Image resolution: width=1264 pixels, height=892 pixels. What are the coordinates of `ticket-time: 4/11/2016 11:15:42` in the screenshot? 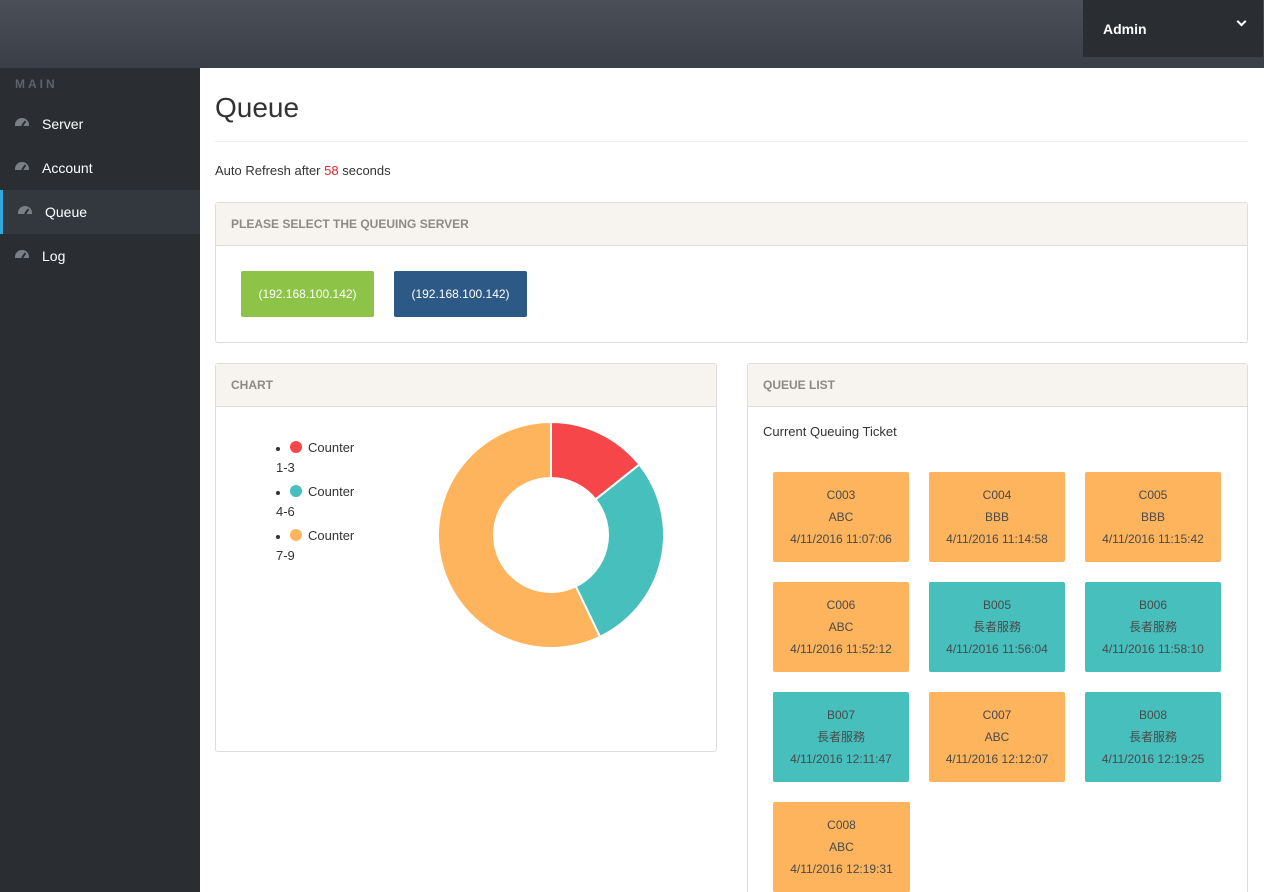 It's located at (1153, 539).